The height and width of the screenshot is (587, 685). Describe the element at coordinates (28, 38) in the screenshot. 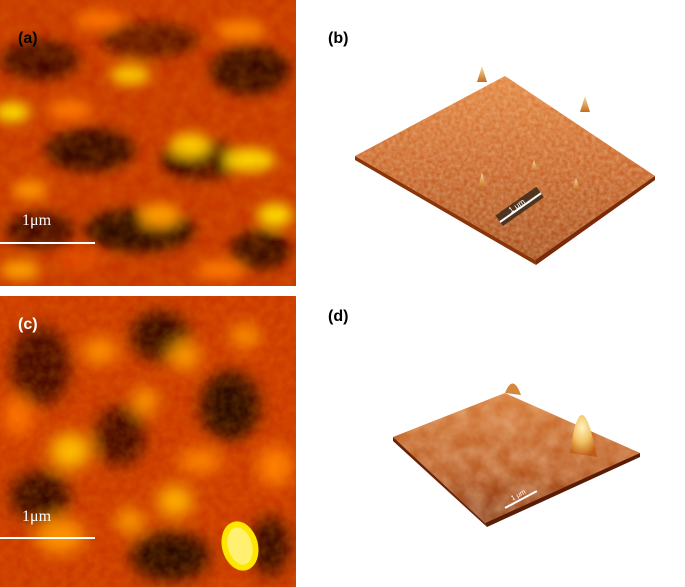

I see `panel-label-a: (a)` at that location.